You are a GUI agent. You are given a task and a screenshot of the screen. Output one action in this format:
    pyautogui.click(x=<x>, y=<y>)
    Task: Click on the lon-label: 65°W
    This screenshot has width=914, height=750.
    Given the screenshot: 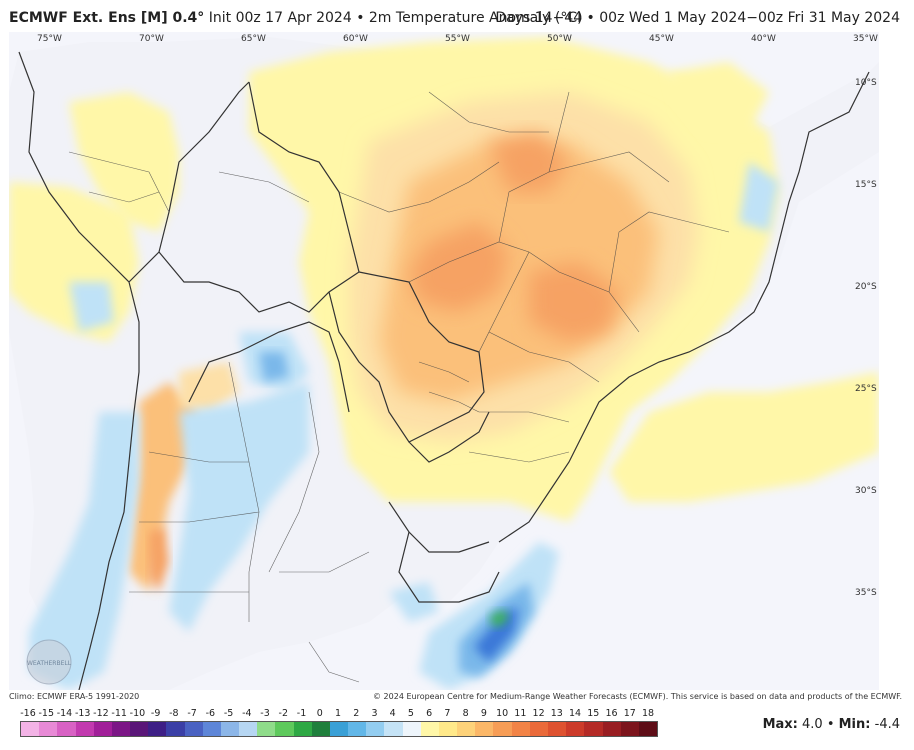 What is the action you would take?
    pyautogui.click(x=253, y=39)
    